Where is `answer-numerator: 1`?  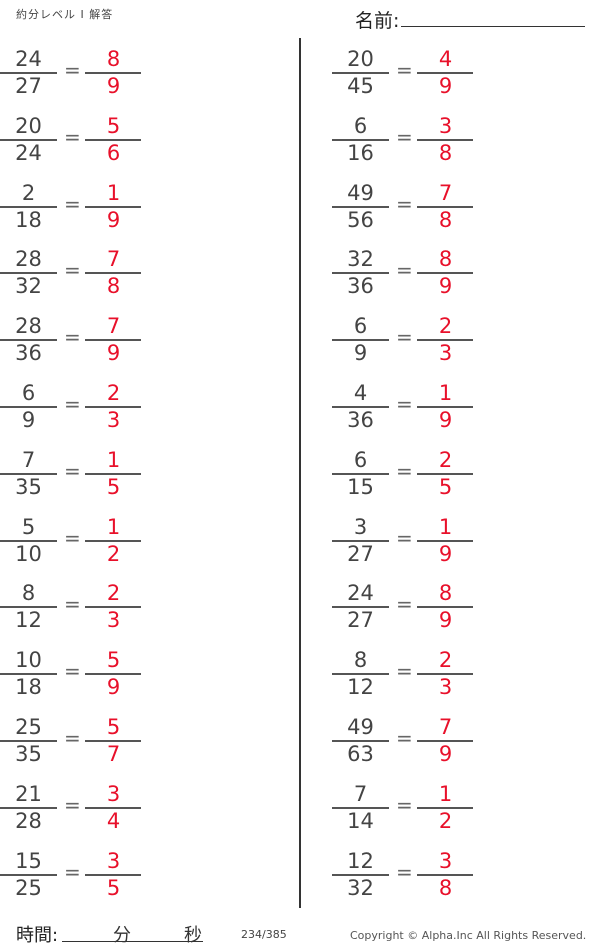 answer-numerator: 1 is located at coordinates (113, 459).